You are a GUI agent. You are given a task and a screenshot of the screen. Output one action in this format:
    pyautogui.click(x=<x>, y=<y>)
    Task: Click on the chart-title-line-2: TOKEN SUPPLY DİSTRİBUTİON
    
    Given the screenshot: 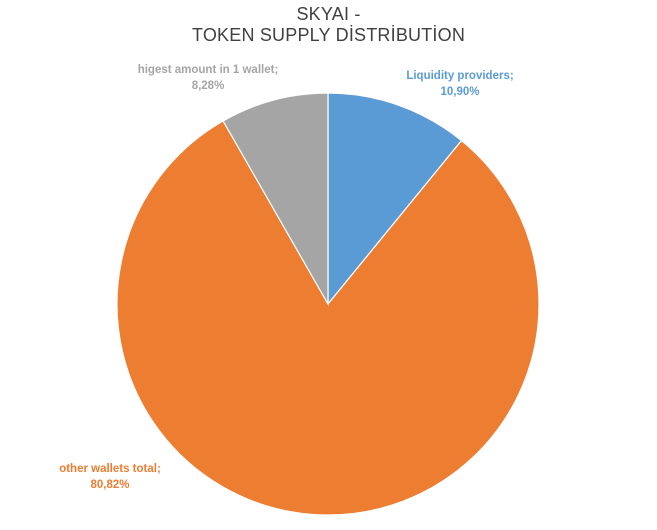 What is the action you would take?
    pyautogui.click(x=328, y=35)
    